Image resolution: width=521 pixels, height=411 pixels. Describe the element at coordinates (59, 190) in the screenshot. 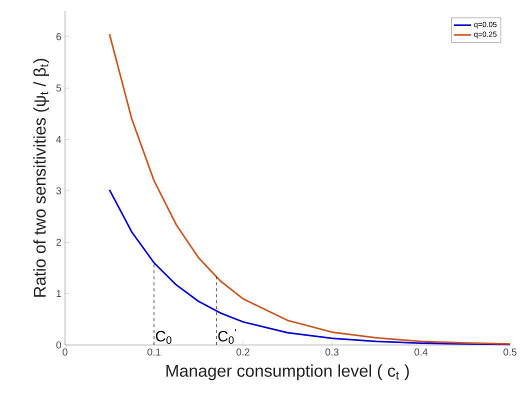

I see `y-tick-label: 3` at that location.